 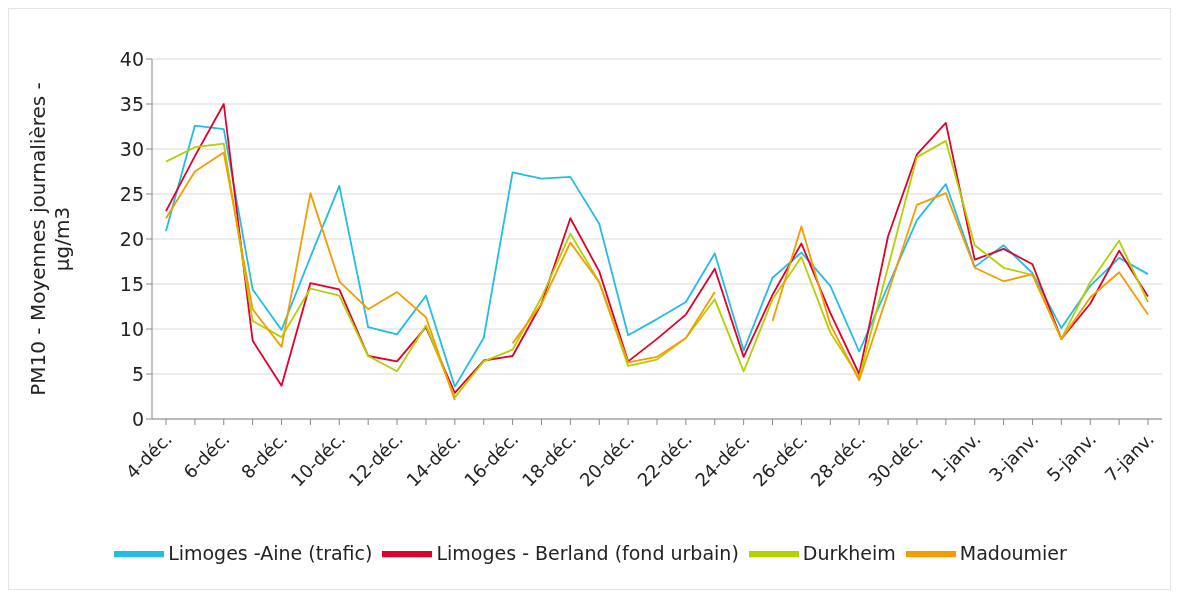 What do you see at coordinates (849, 552) in the screenshot?
I see `legend-label: Durkheim` at bounding box center [849, 552].